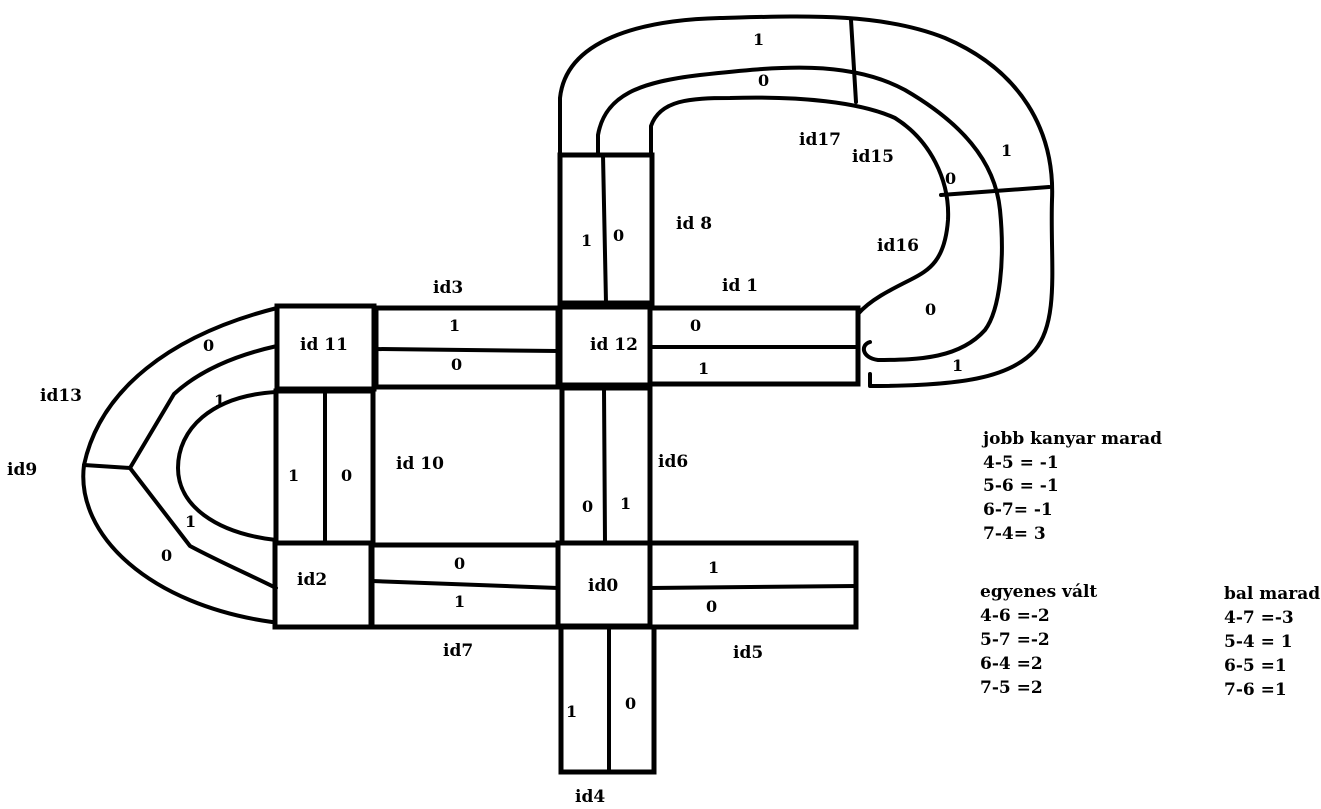 This screenshot has height=809, width=1321. What do you see at coordinates (740, 286) in the screenshot?
I see `label-id1: id 1` at bounding box center [740, 286].